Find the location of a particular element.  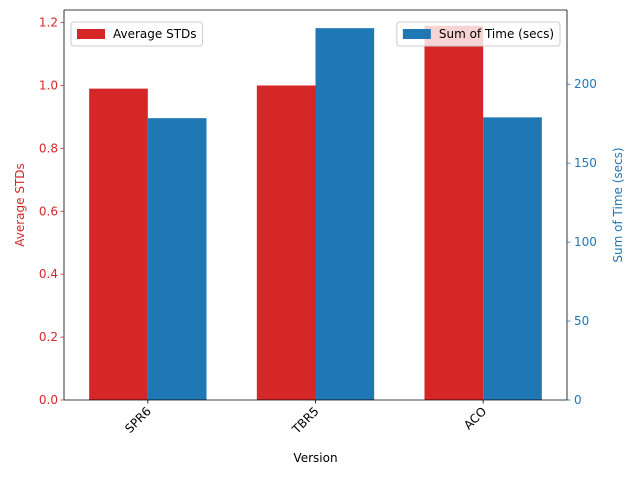

right-tick-label: 0 is located at coordinates (578, 400).